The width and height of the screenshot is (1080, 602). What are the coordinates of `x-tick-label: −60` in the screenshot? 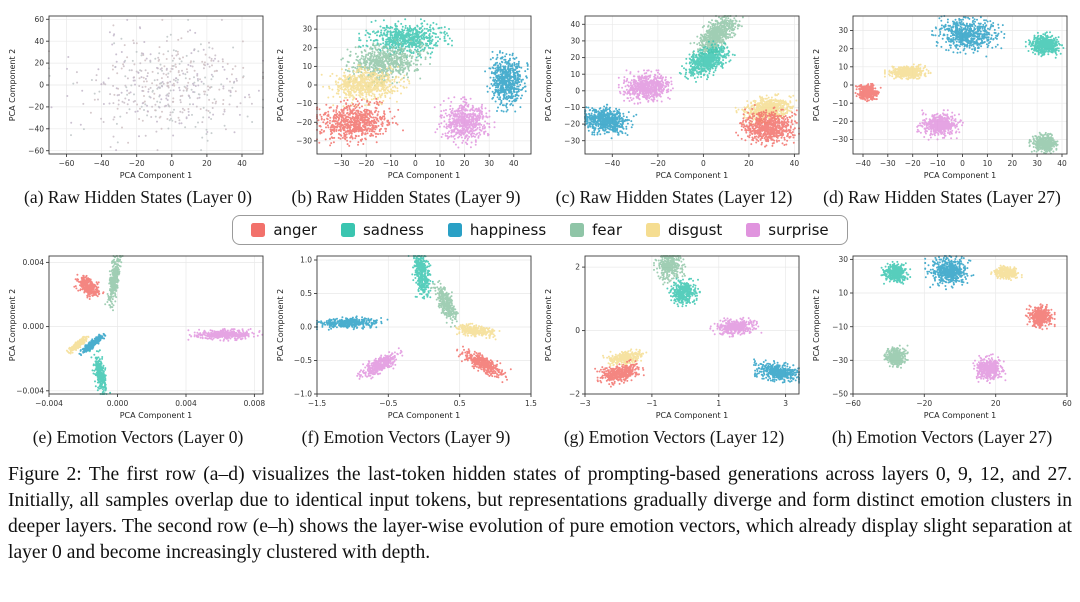 It's located at (853, 403).